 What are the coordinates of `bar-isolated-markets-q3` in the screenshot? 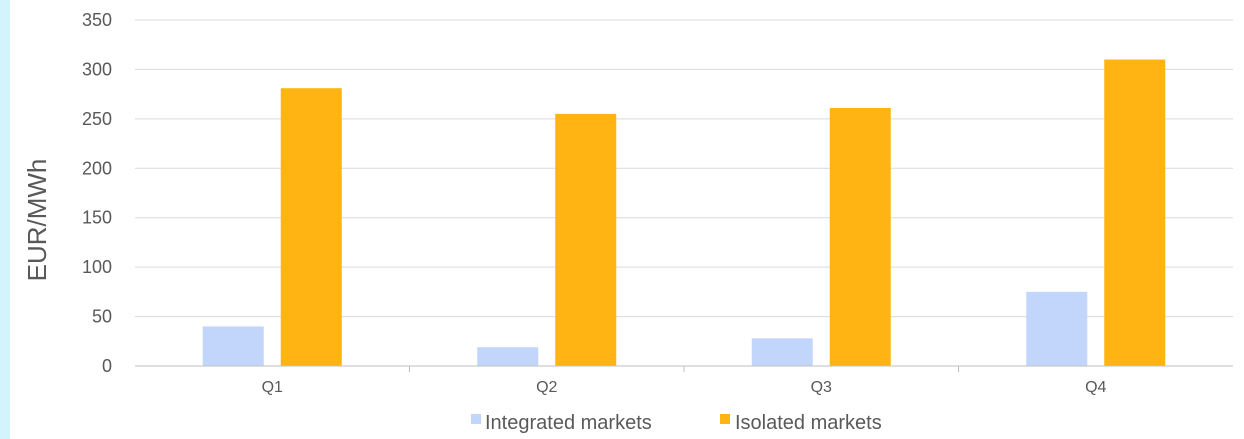 It's located at (860, 237).